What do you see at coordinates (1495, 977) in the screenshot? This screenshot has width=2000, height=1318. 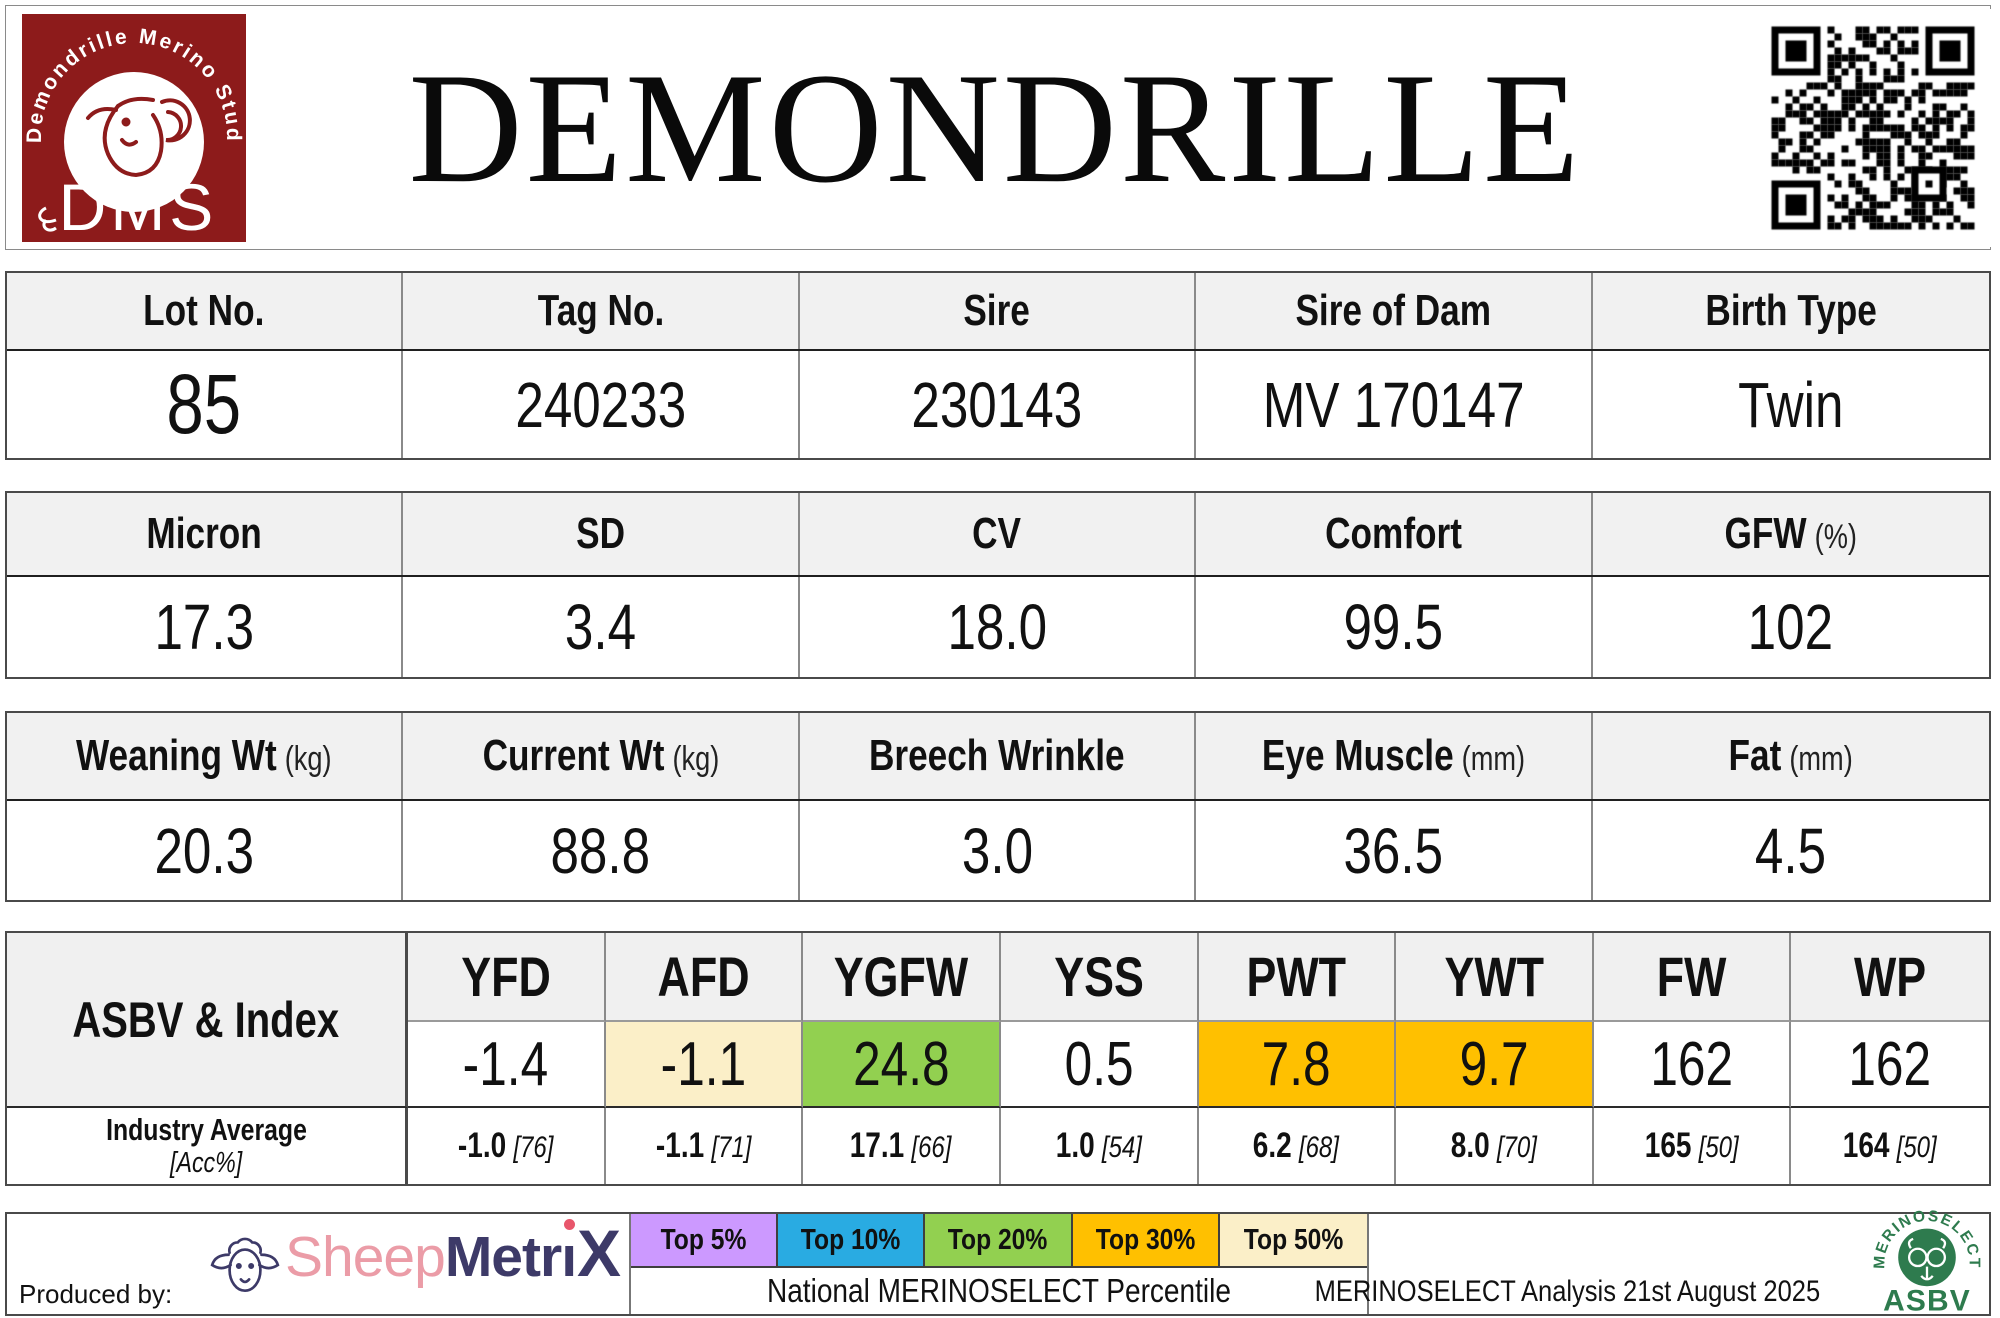 I see `trait-header-ywt: YWT` at bounding box center [1495, 977].